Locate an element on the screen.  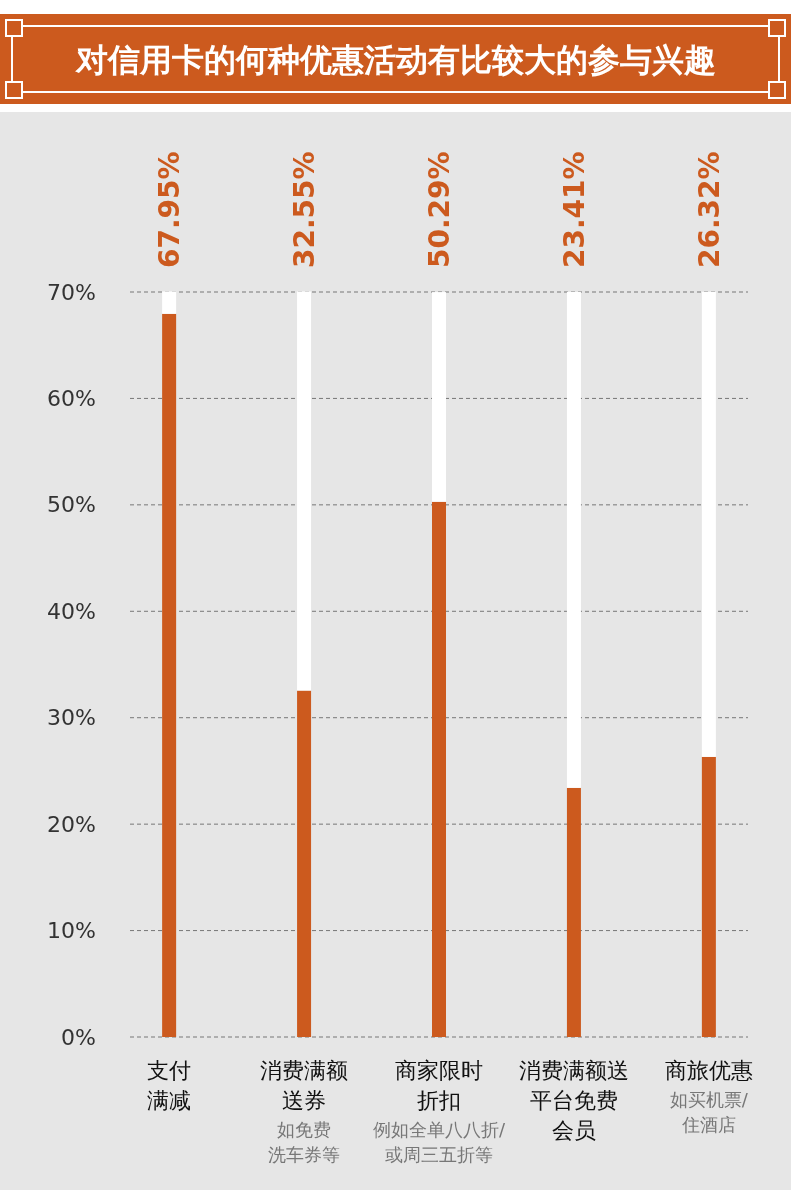
text: 例如全单八八折/或周三五折等 is located at coordinates (439, 1142).